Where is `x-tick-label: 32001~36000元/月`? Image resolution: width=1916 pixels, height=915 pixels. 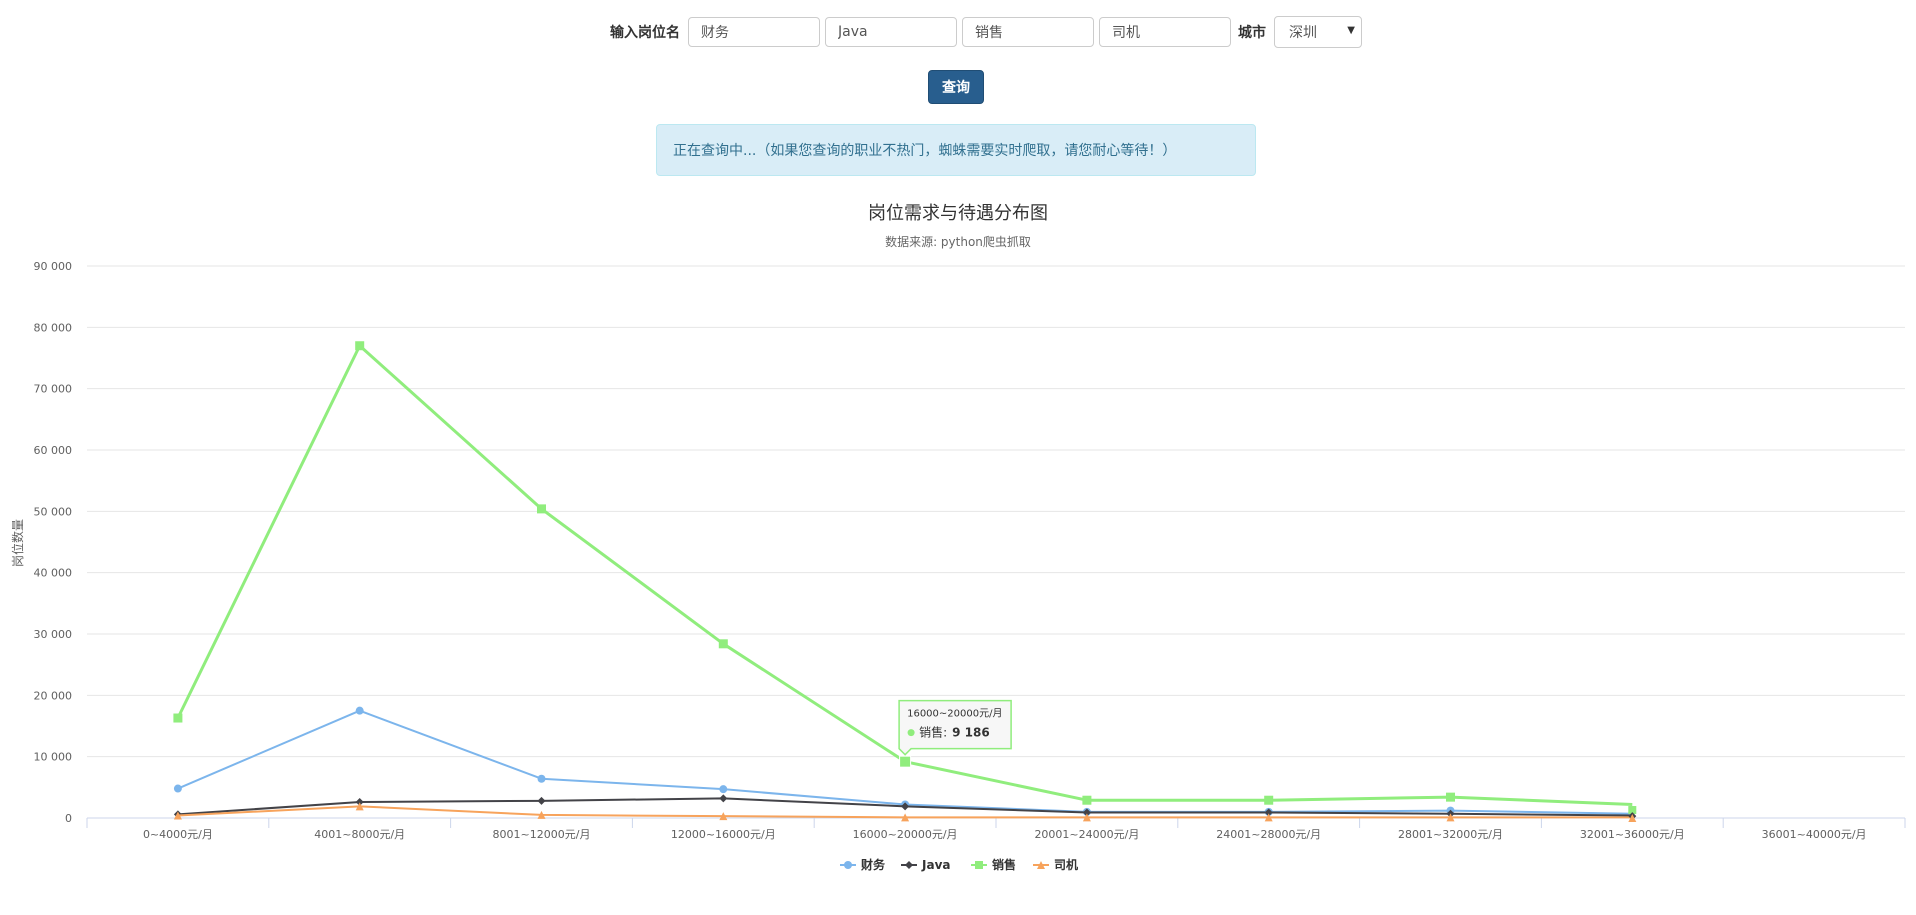 x-tick-label: 32001~36000元/月 is located at coordinates (1632, 834).